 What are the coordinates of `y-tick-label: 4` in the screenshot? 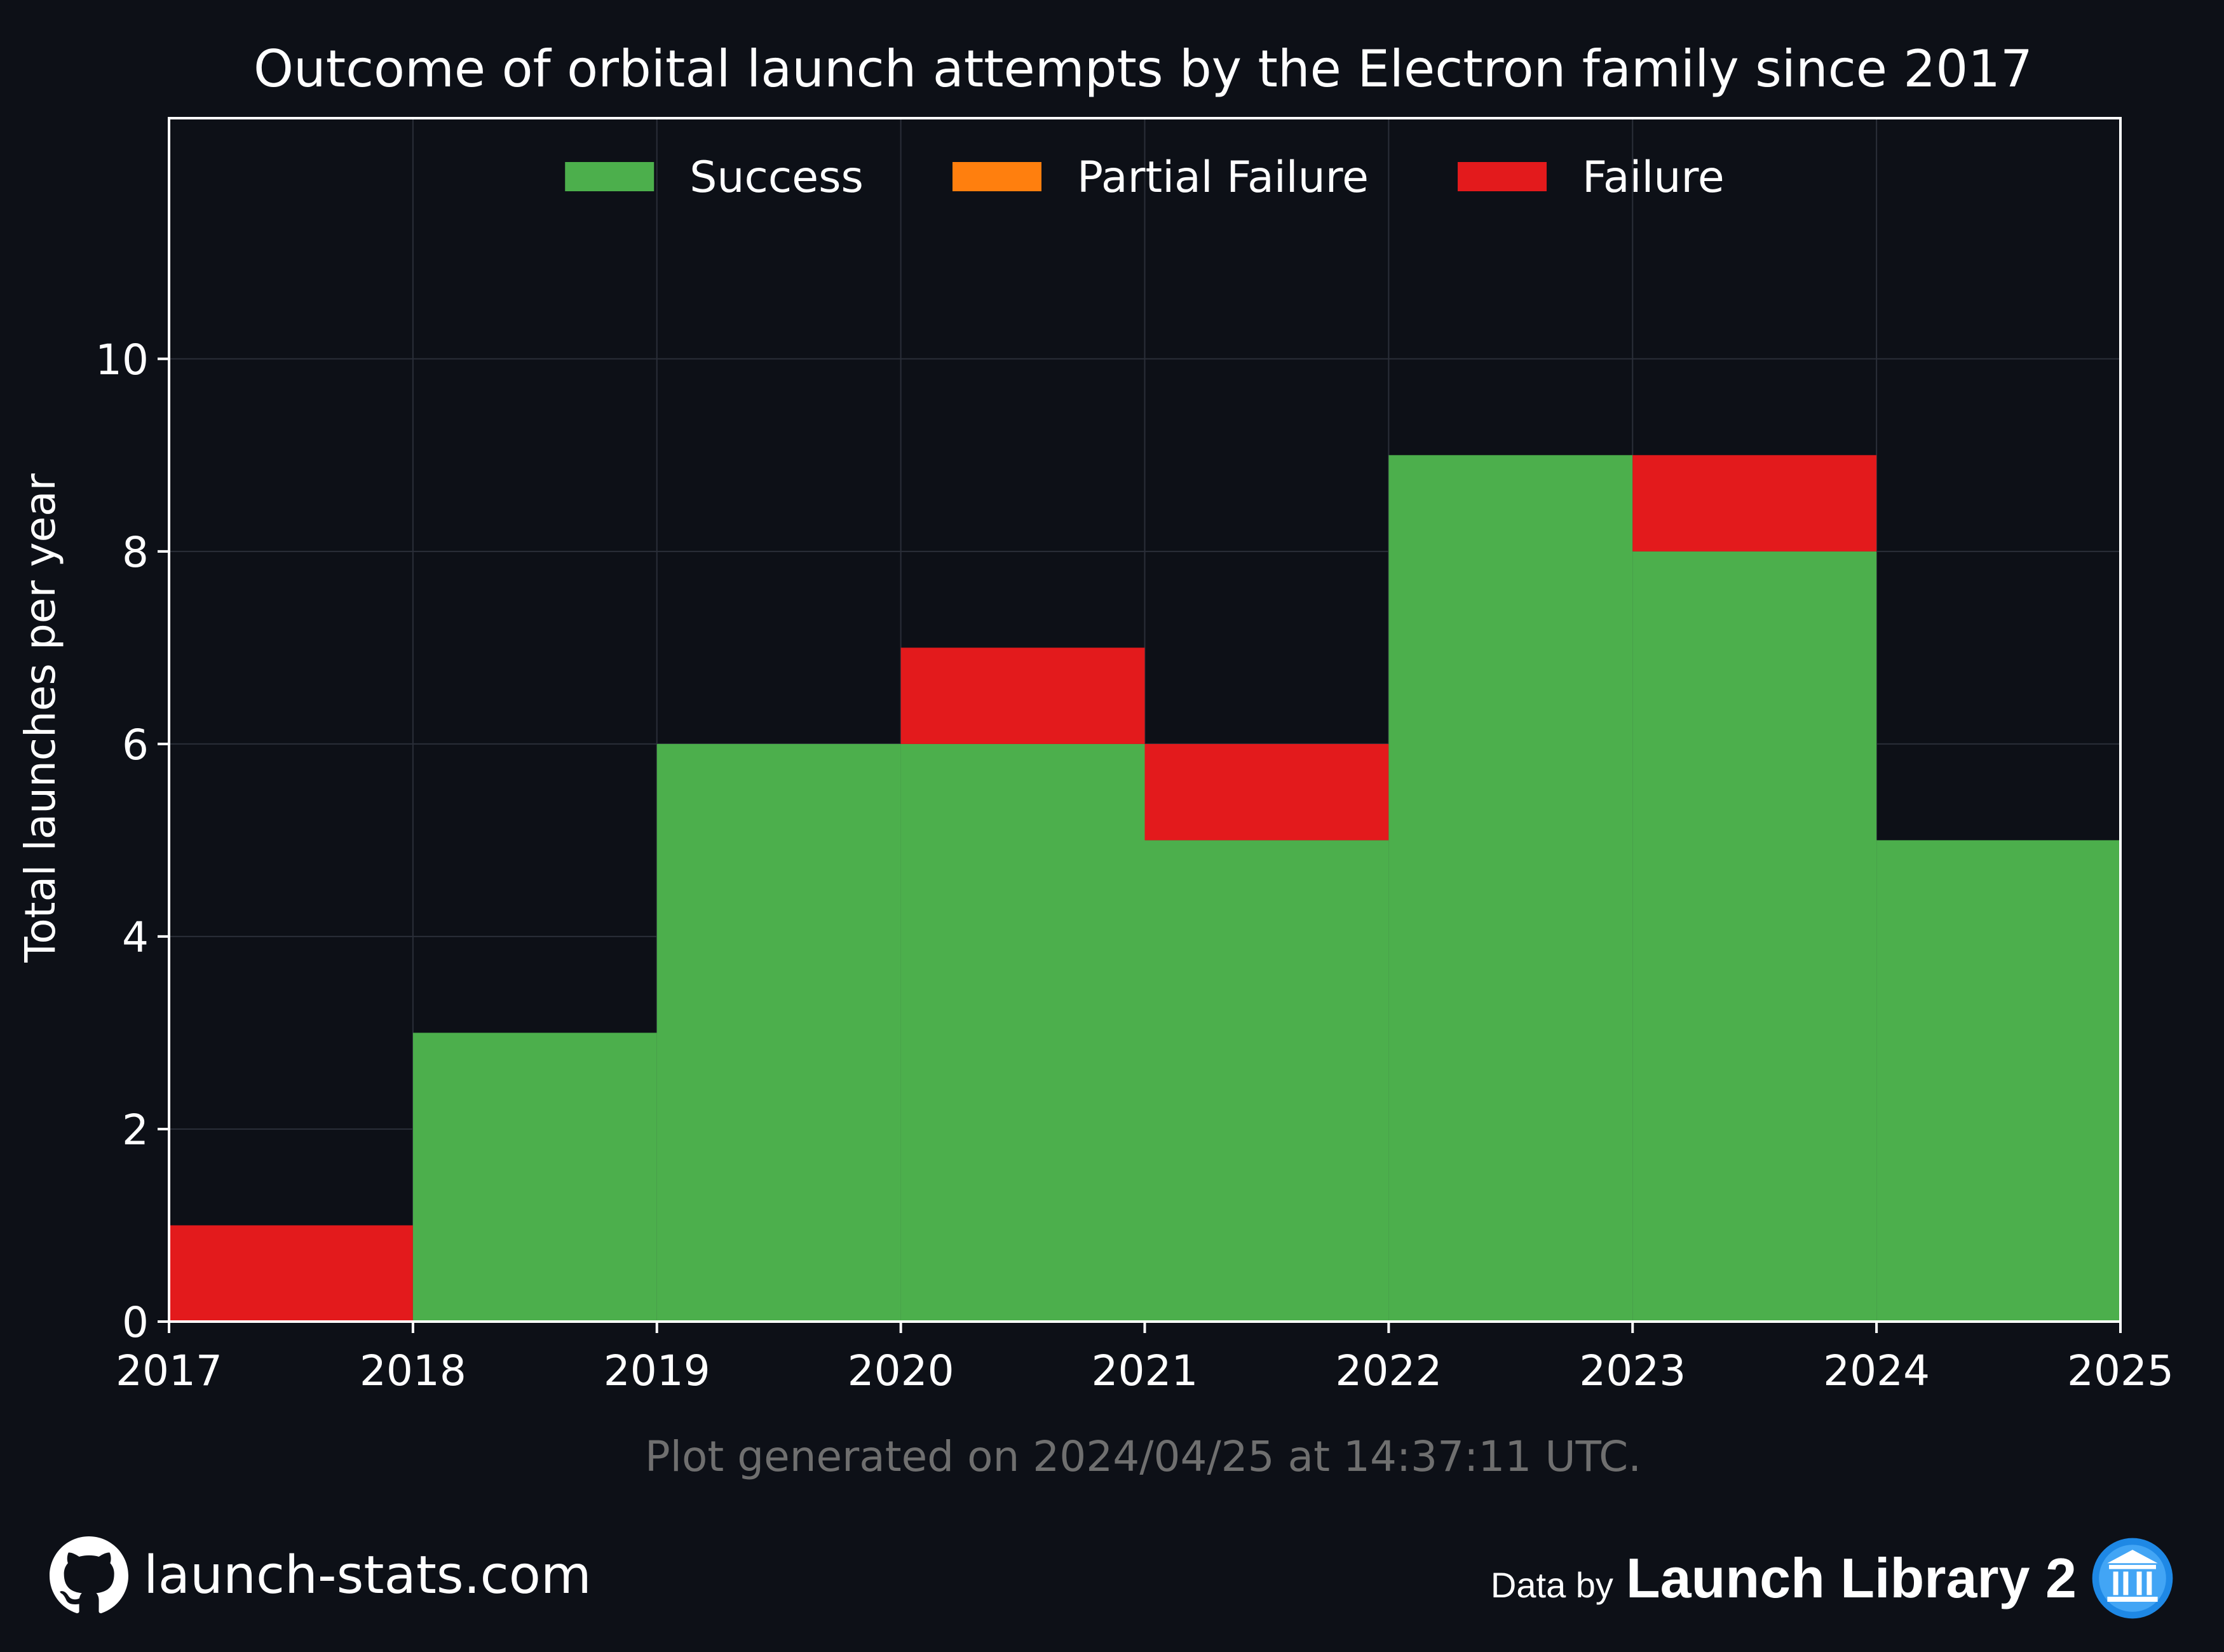 It's located at (135, 937).